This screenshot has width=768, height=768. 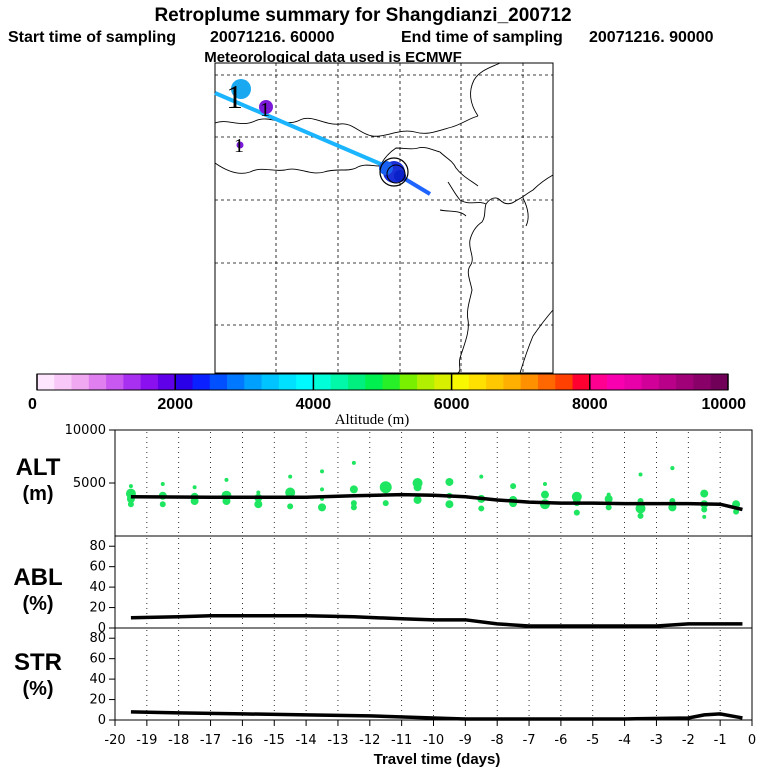 What do you see at coordinates (97, 638) in the screenshot?
I see `y-tick-label: 80` at bounding box center [97, 638].